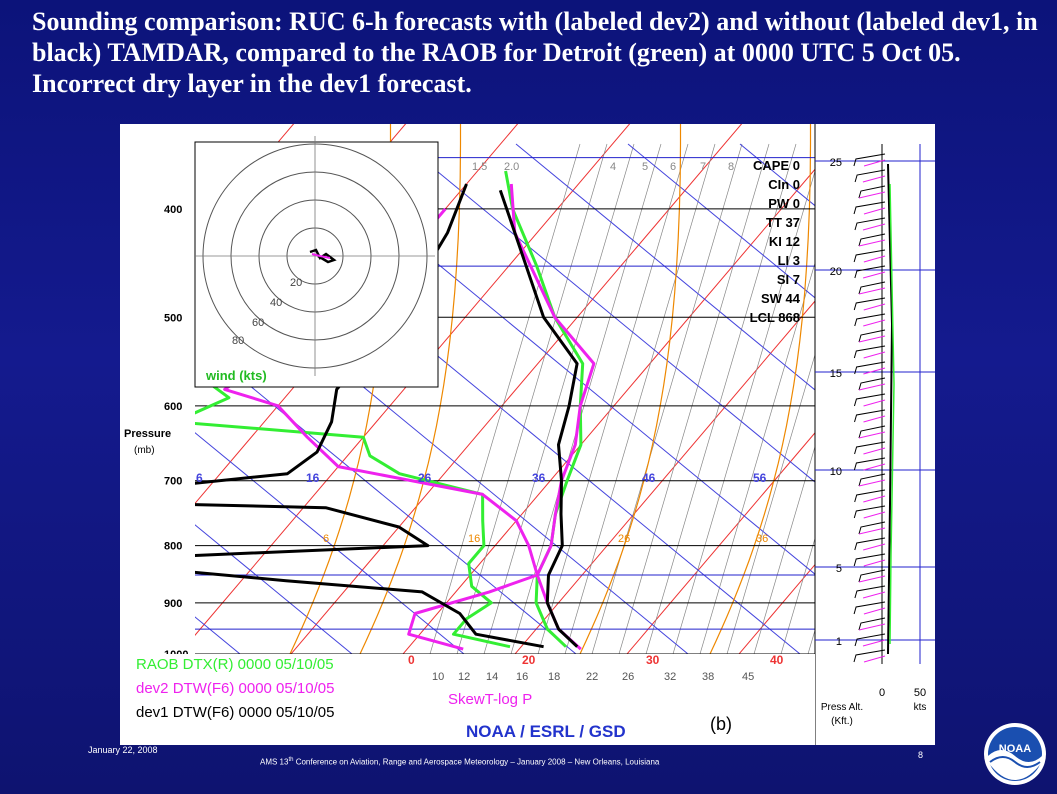 This screenshot has height=794, width=1057. I want to click on pressure-axis-unit: (mb), so click(144, 450).